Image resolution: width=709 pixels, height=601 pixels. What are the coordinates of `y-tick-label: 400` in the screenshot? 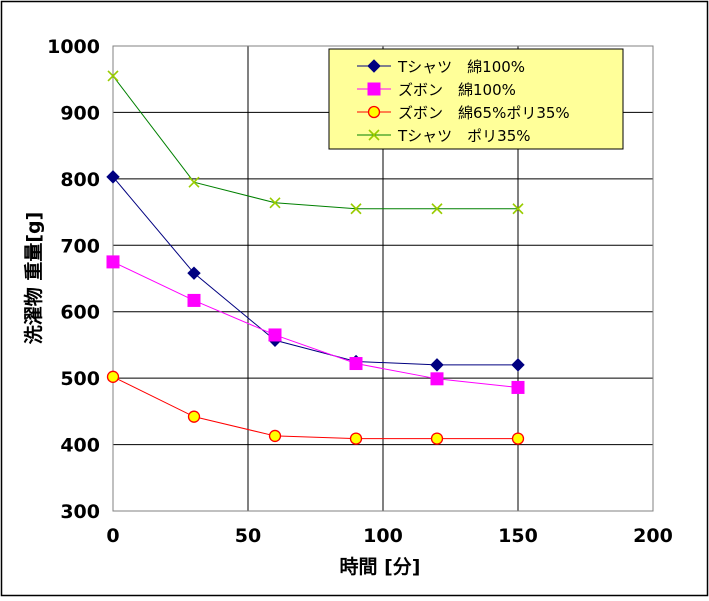 It's located at (80, 446).